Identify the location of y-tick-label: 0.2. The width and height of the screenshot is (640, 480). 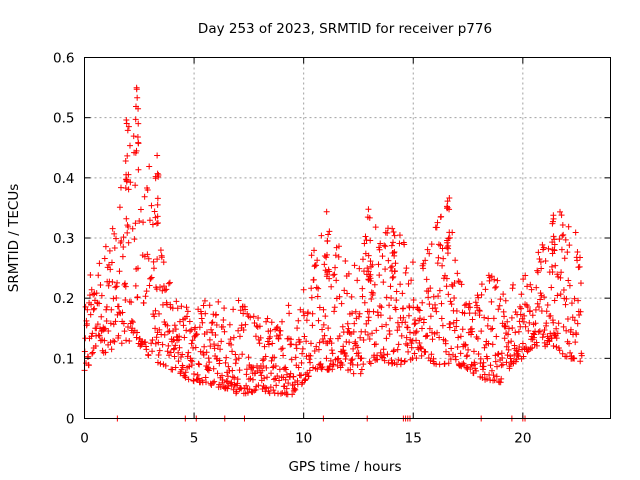
(63, 299).